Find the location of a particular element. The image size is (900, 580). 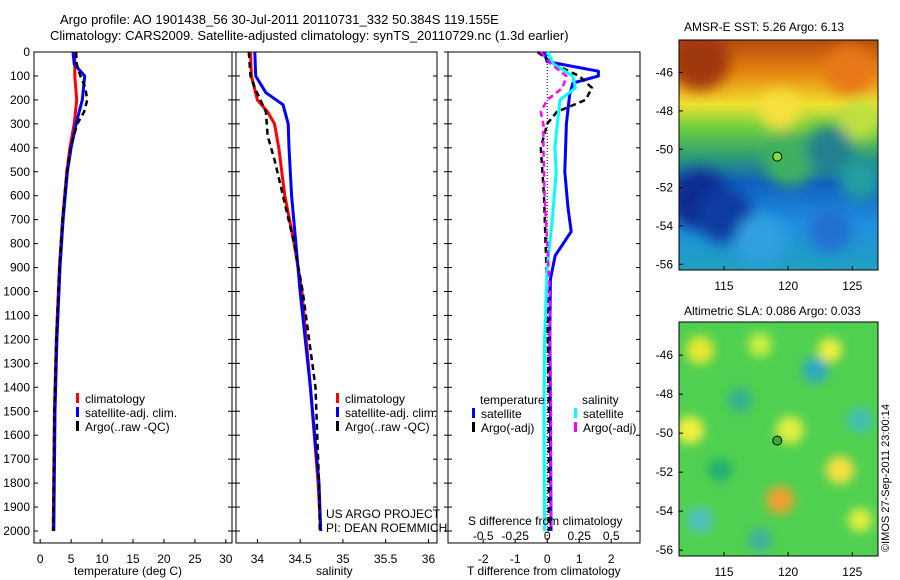

lat-tick-label: -54 is located at coordinates (665, 226).